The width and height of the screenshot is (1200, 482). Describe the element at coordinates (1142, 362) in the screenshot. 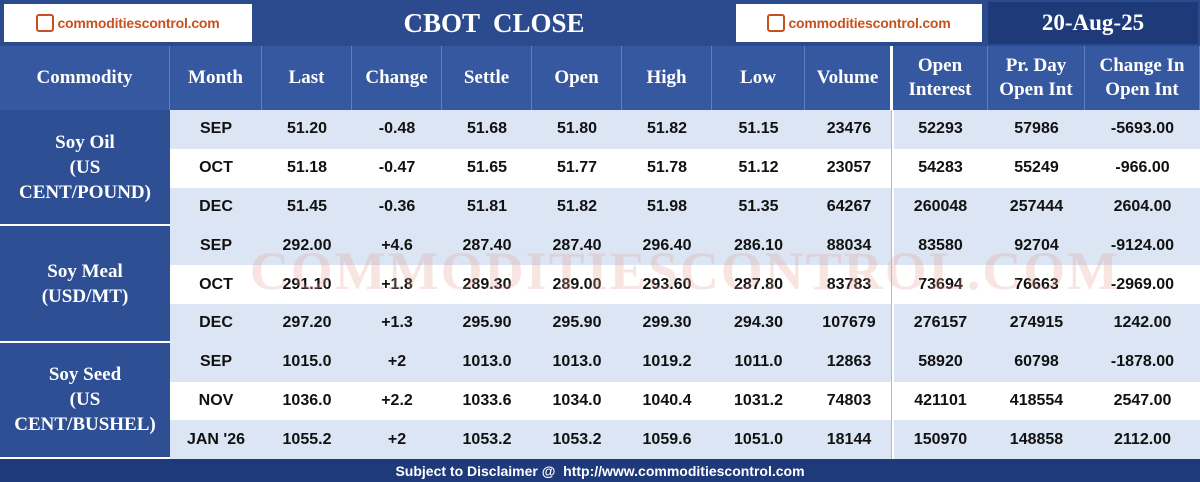

I see `data-cell: -1878.00` at that location.